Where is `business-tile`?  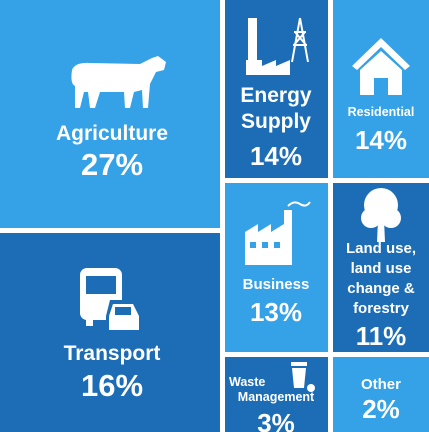 business-tile is located at coordinates (276, 267).